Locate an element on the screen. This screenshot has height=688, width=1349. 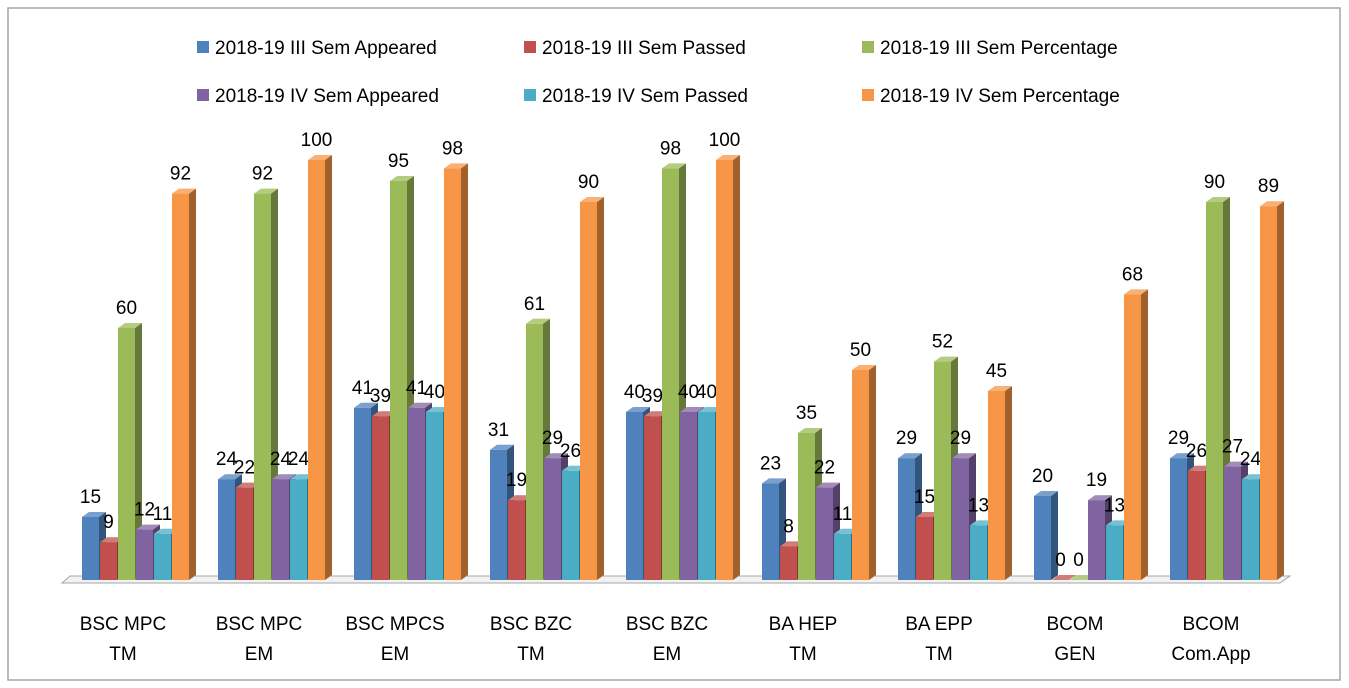
x-tick-label: BSC MPC EM is located at coordinates (259, 639).